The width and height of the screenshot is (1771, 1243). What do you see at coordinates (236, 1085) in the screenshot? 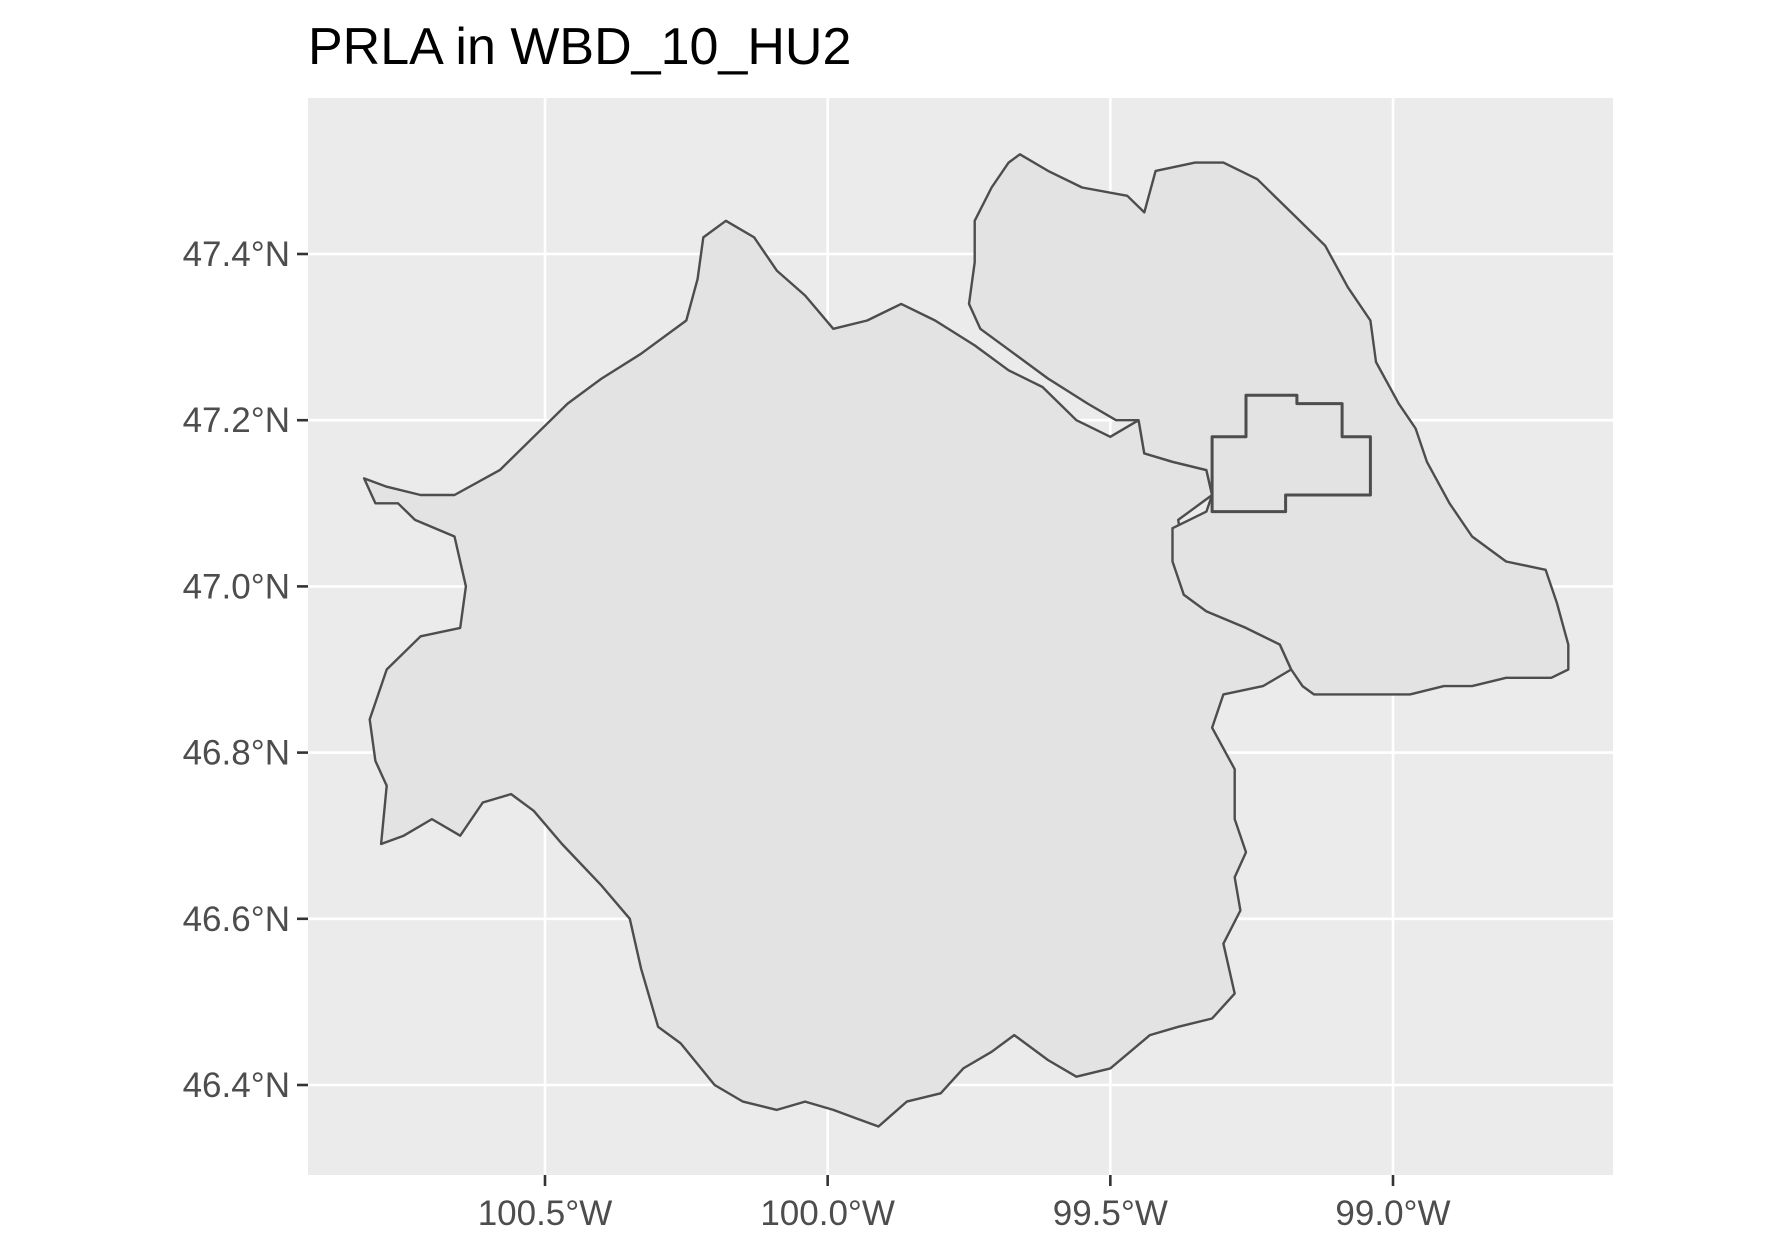
I see `lat-tick-label: 46.4°N` at bounding box center [236, 1085].